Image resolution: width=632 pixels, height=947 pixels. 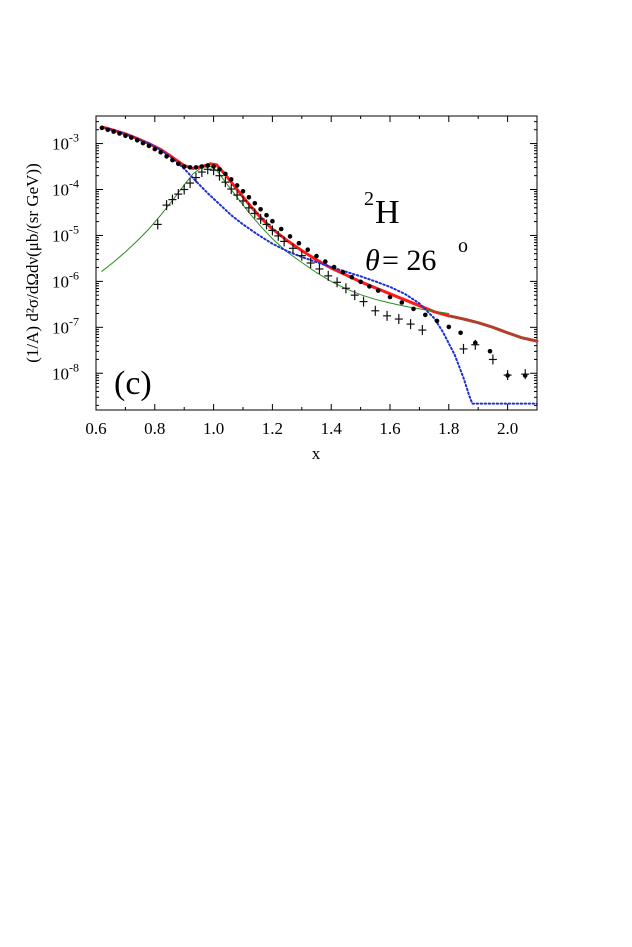 I want to click on x-axis-label: x, so click(x=316, y=453).